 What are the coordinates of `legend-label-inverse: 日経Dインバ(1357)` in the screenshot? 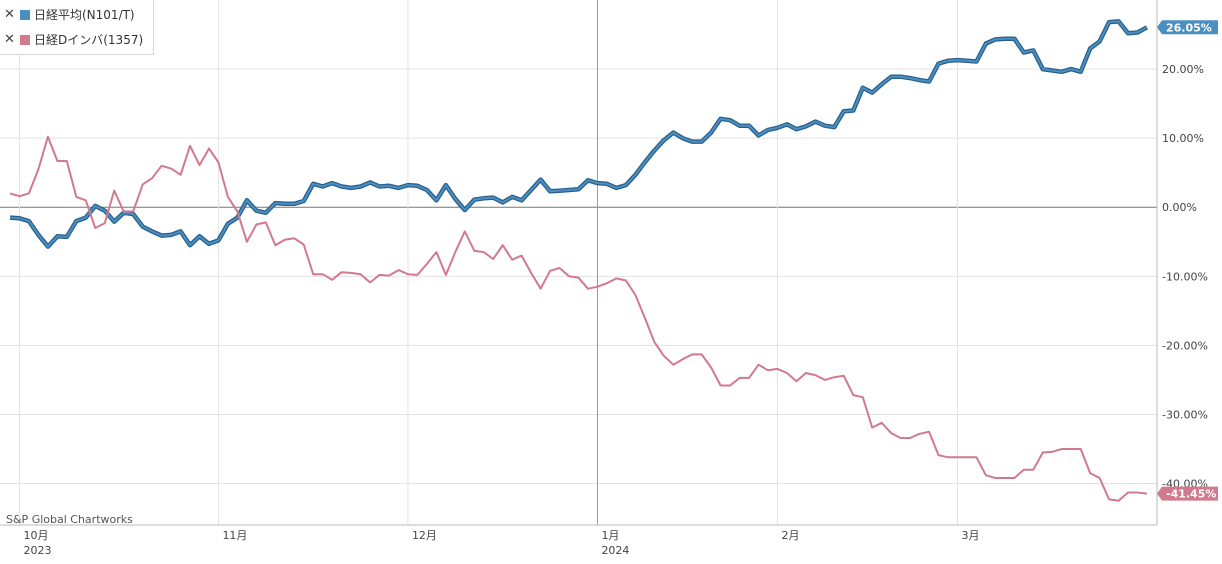 It's located at (89, 40).